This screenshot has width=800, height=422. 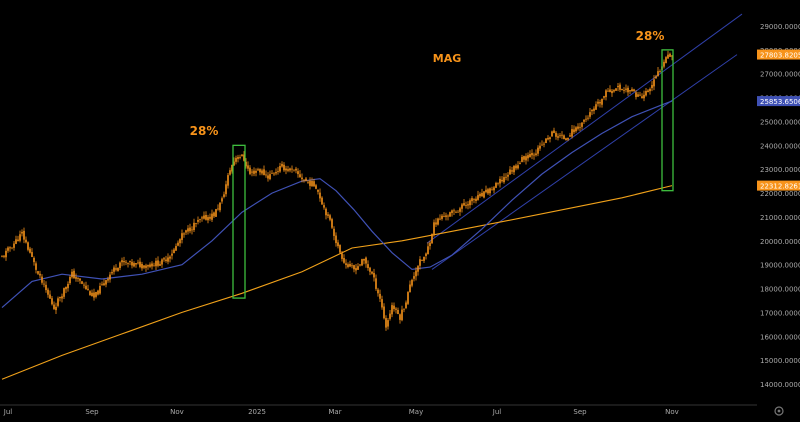 I want to click on y-tick-label: 29000.0000, so click(x=780, y=27).